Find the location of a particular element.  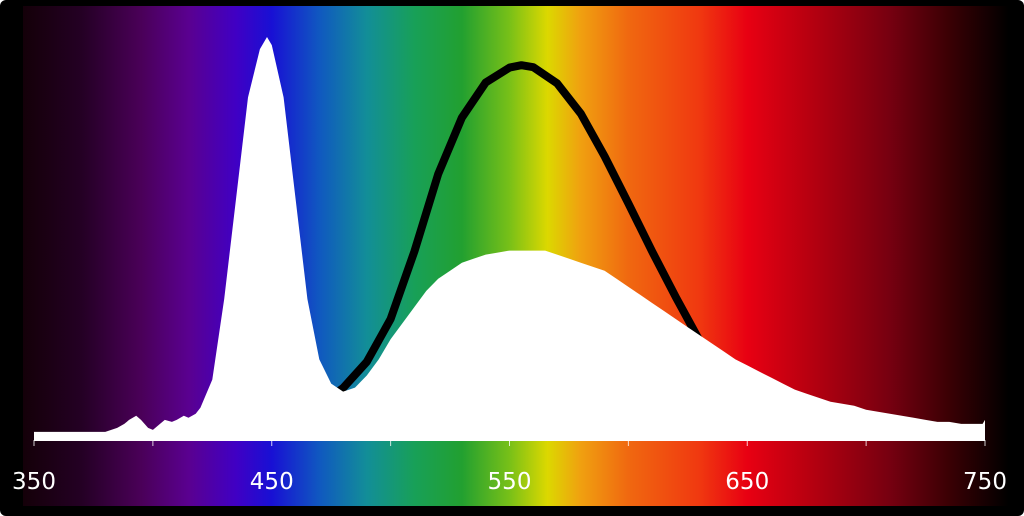

x-tick-label: 350 is located at coordinates (34, 482).